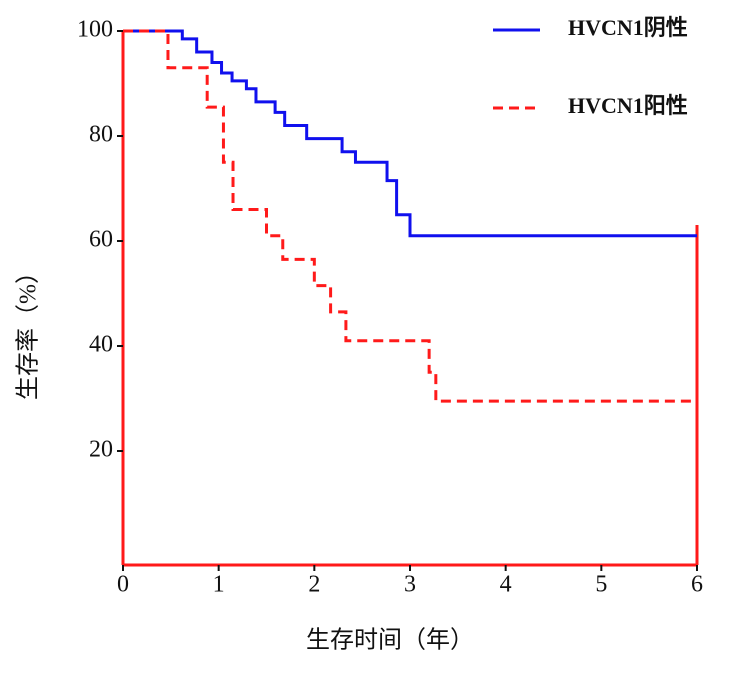 The height and width of the screenshot is (676, 749). Describe the element at coordinates (123, 585) in the screenshot. I see `x-tick-label: 0` at that location.